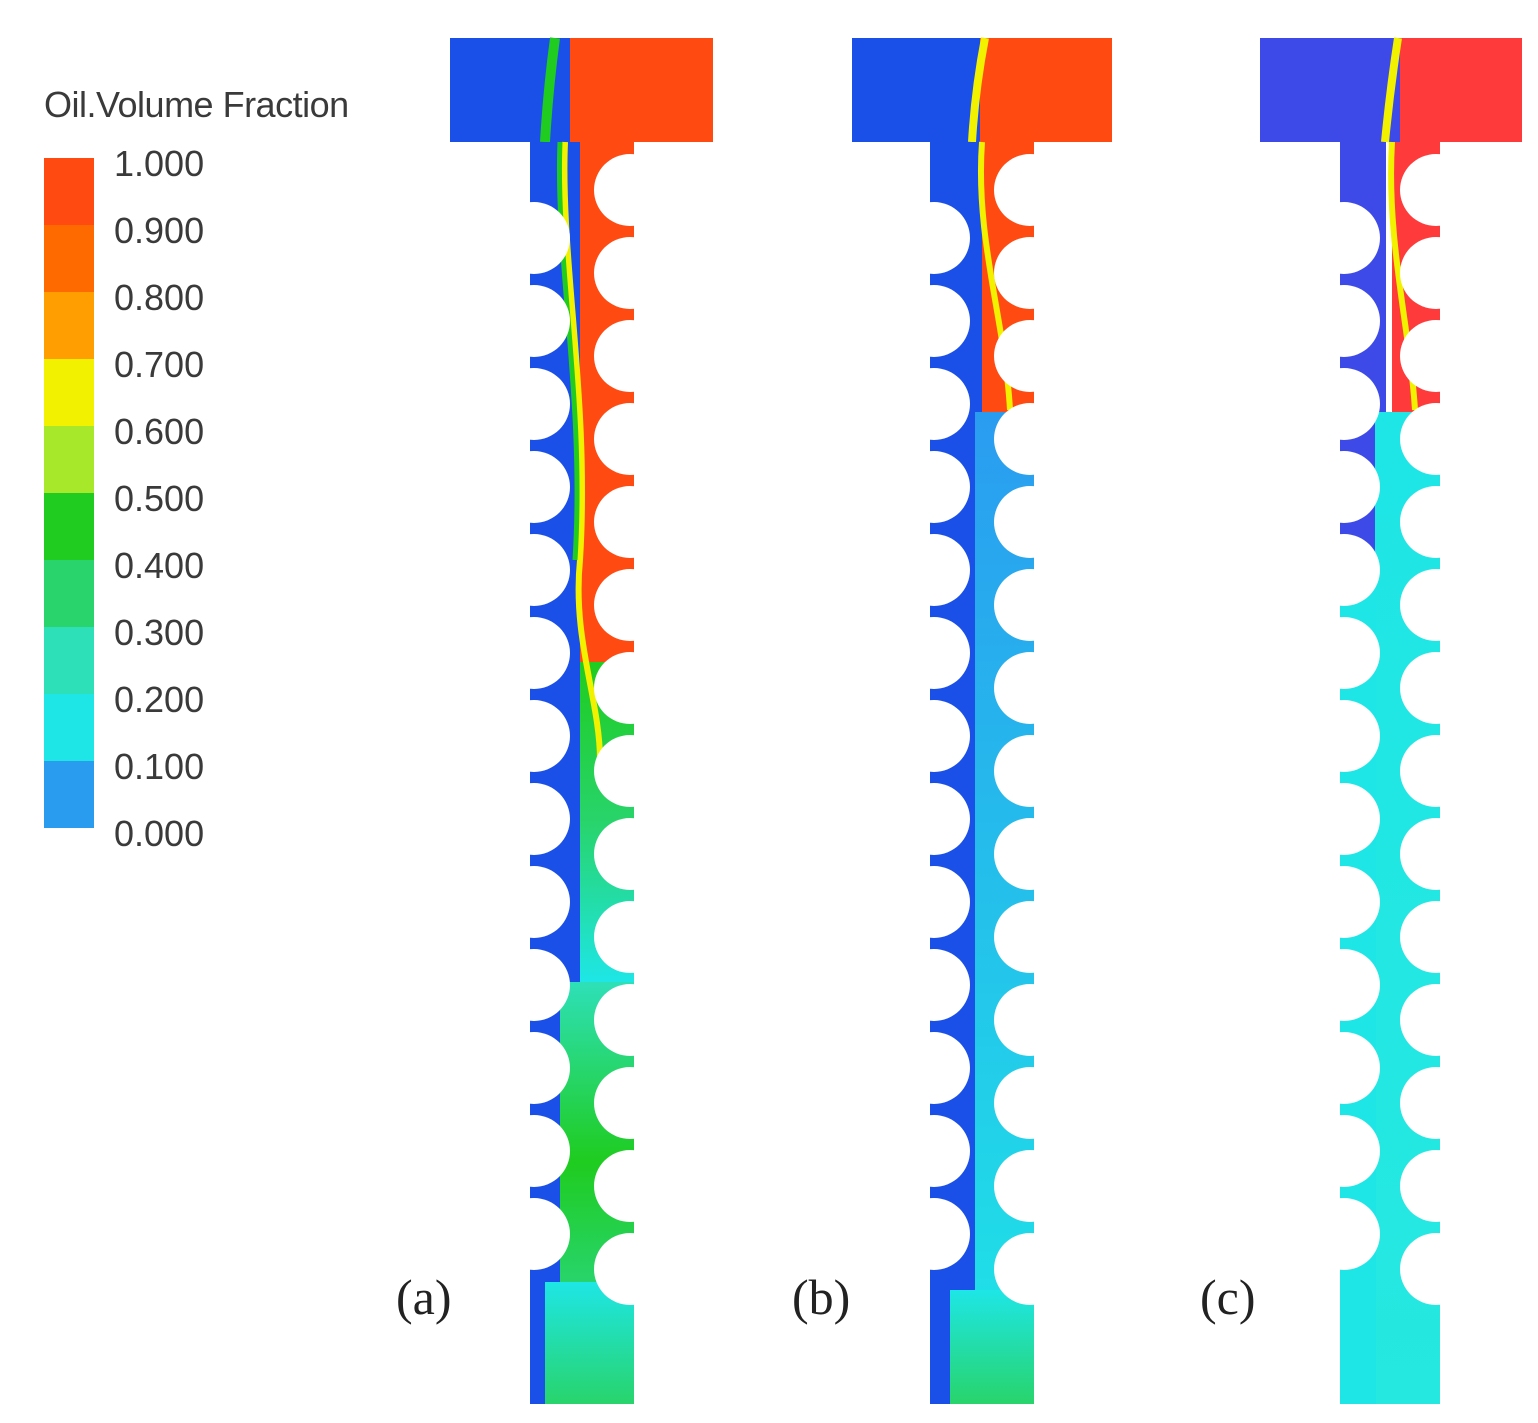 The width and height of the screenshot is (1538, 1423). Describe the element at coordinates (821, 1297) in the screenshot. I see `panel-label-b: (b)` at that location.